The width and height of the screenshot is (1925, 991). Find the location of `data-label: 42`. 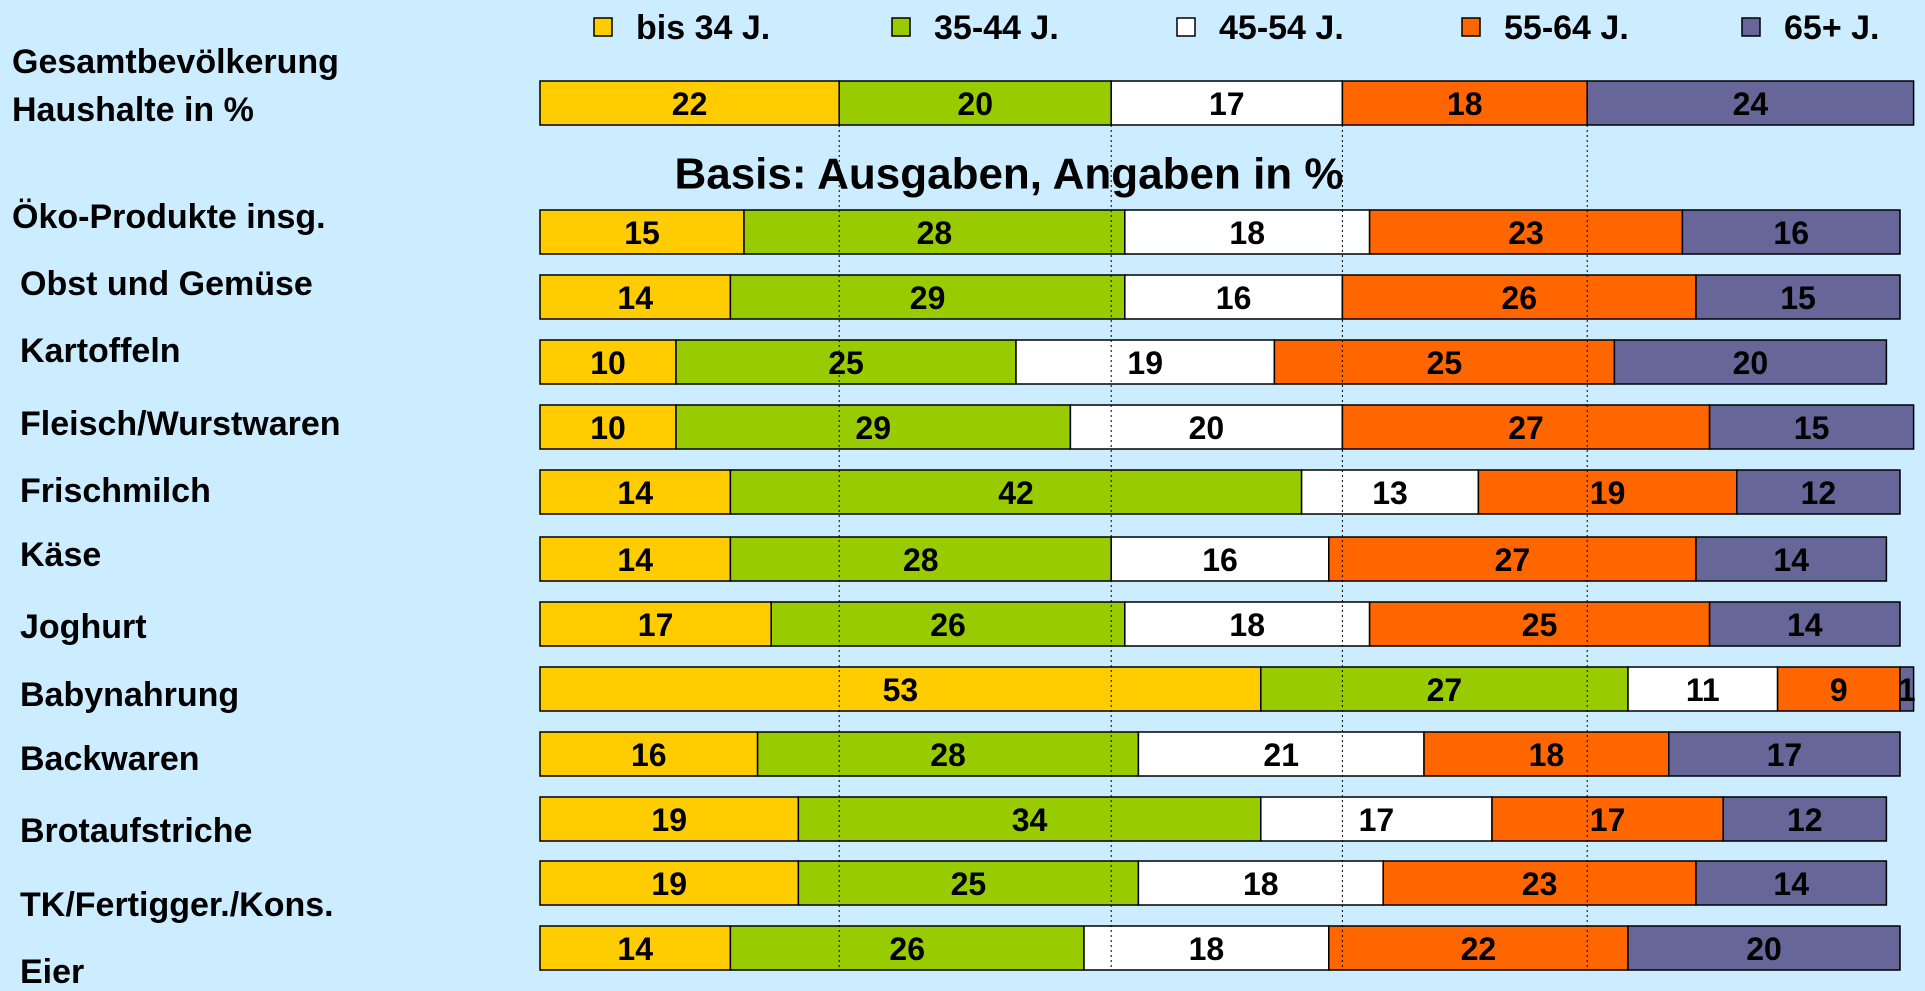

data-label: 42 is located at coordinates (1016, 493).